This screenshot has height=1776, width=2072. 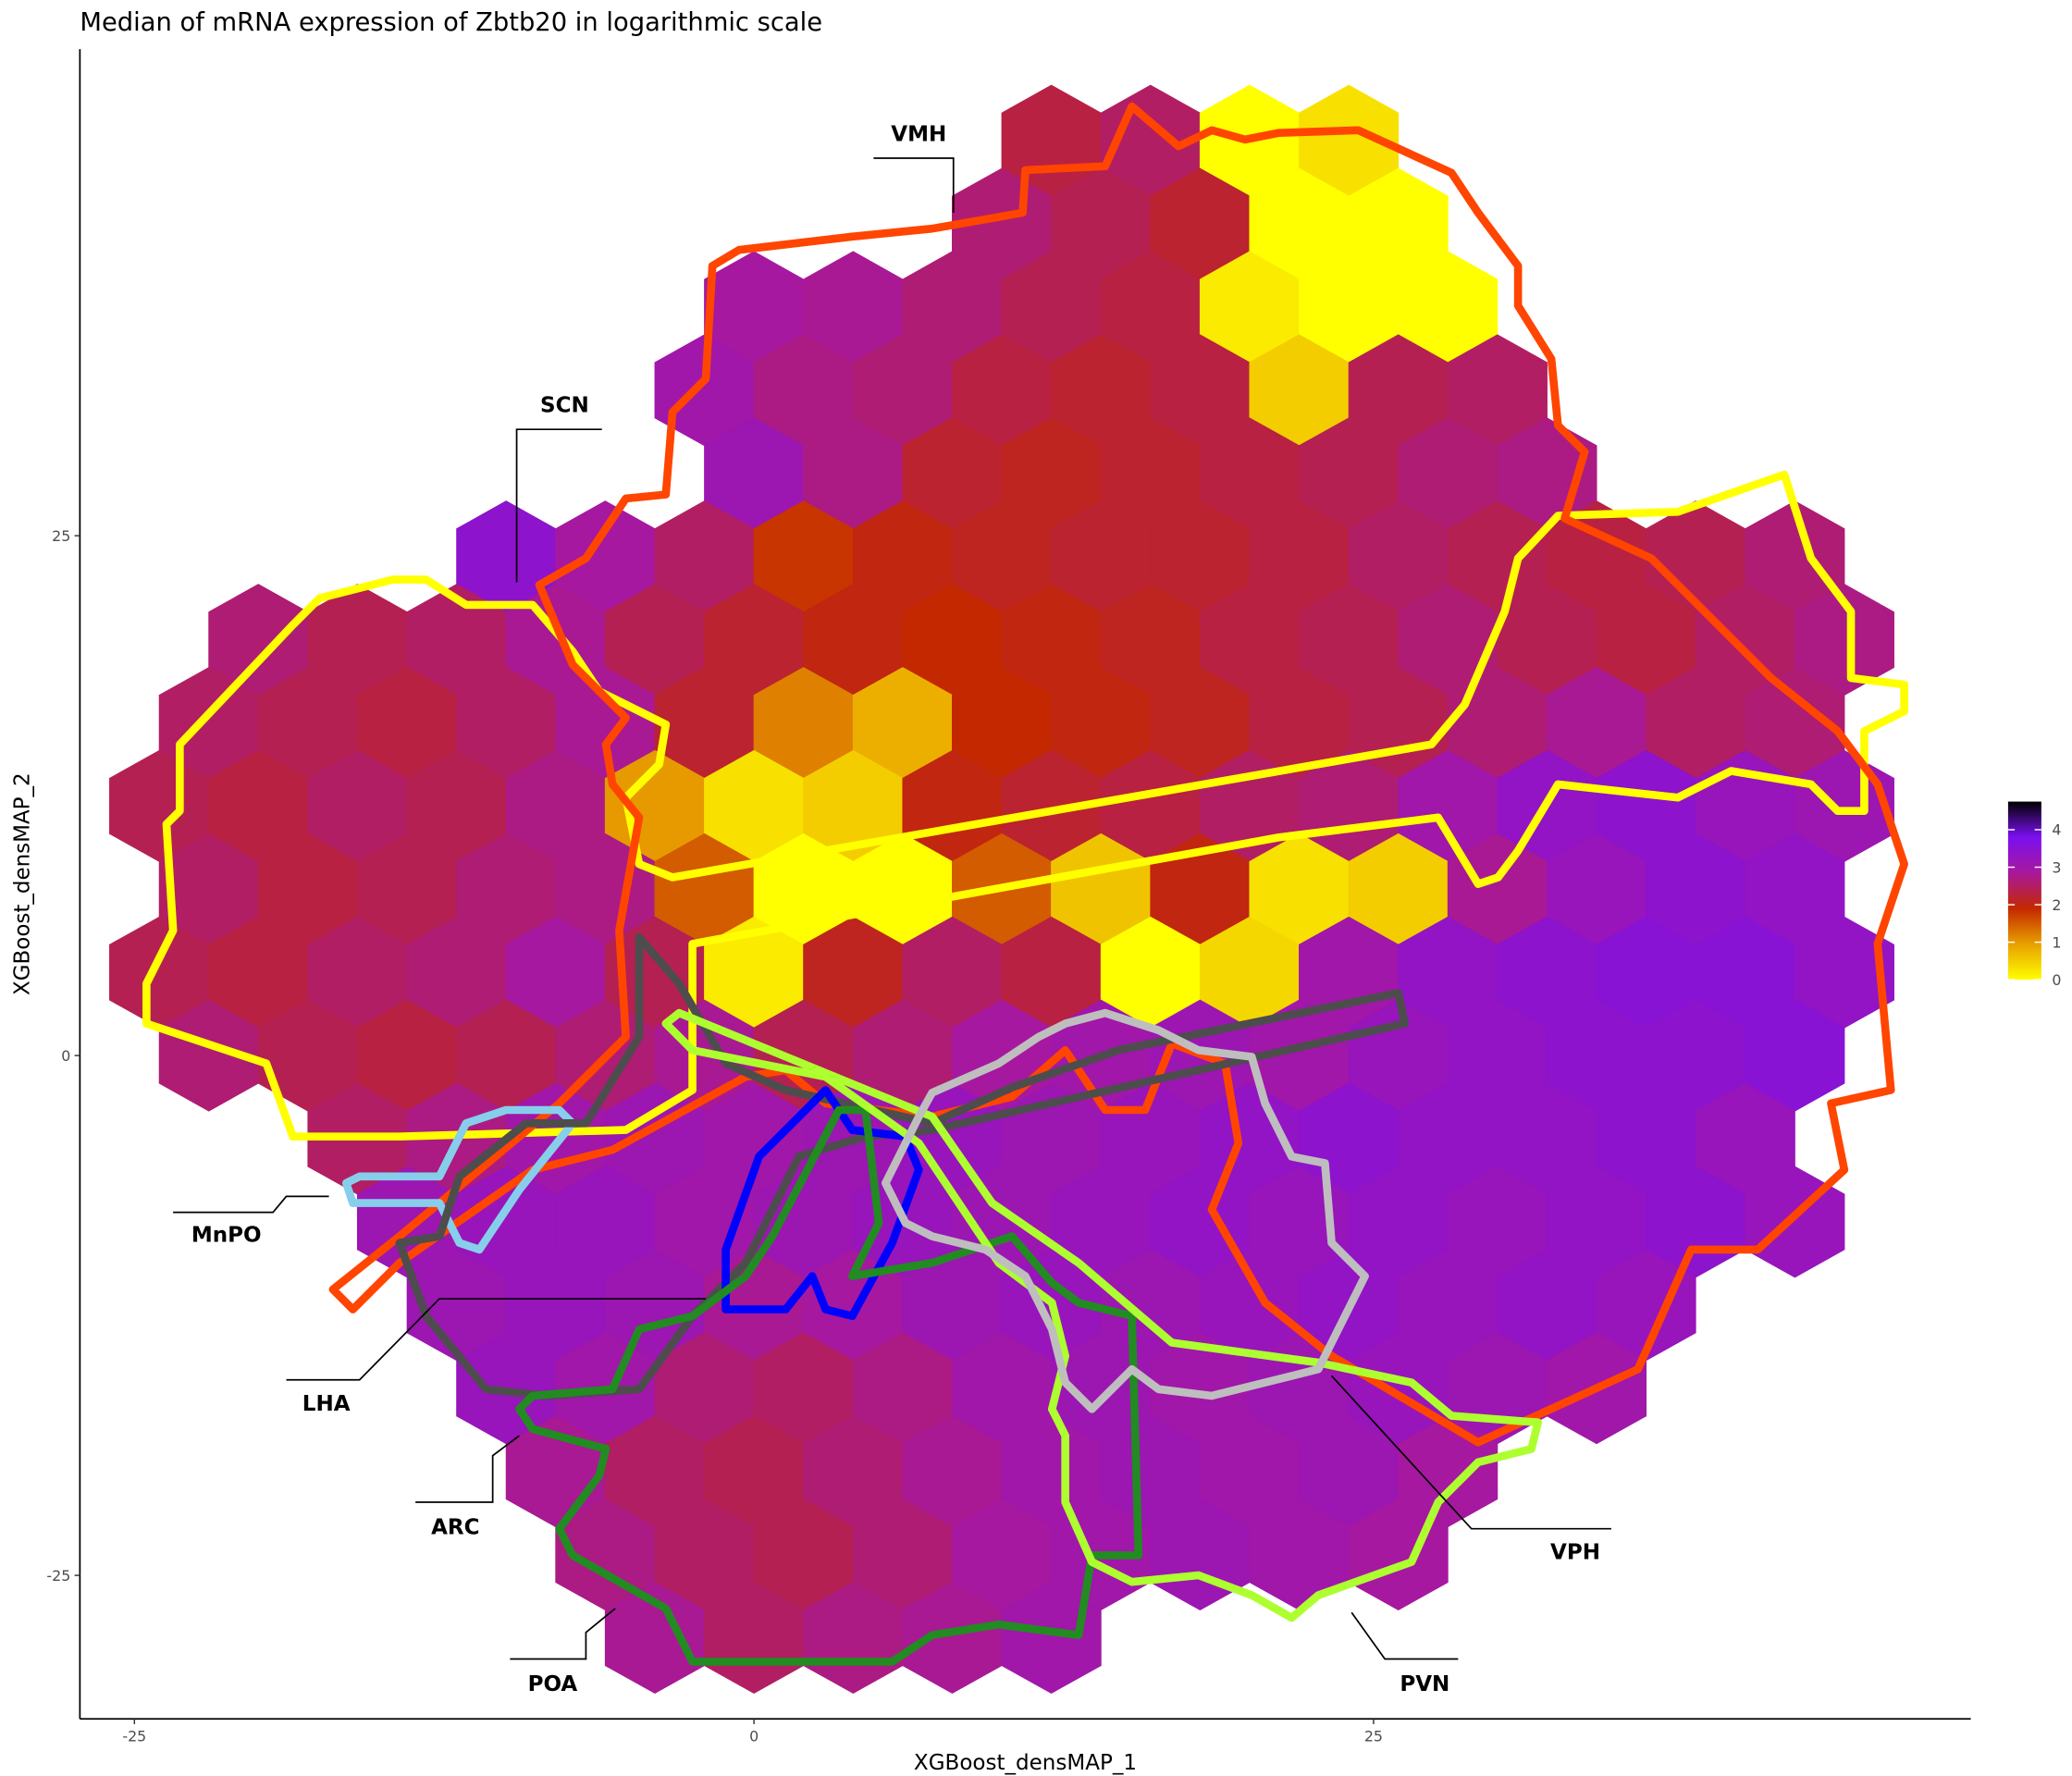 I want to click on outline-vph, so click(x=1126, y=1211).